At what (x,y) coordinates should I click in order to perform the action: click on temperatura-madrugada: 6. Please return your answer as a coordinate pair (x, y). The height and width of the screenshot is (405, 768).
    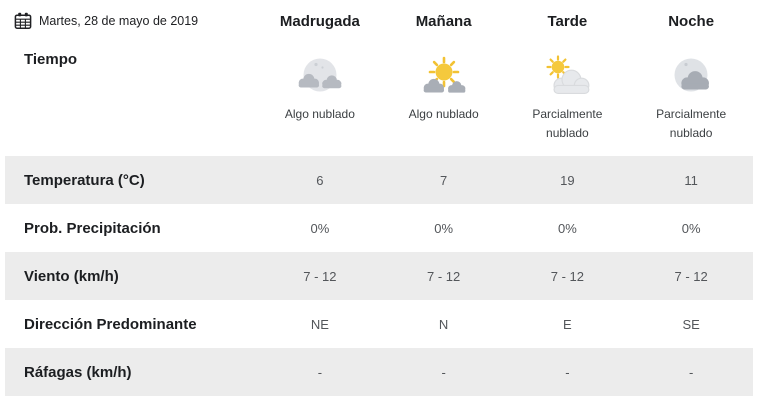
    Looking at the image, I should click on (320, 180).